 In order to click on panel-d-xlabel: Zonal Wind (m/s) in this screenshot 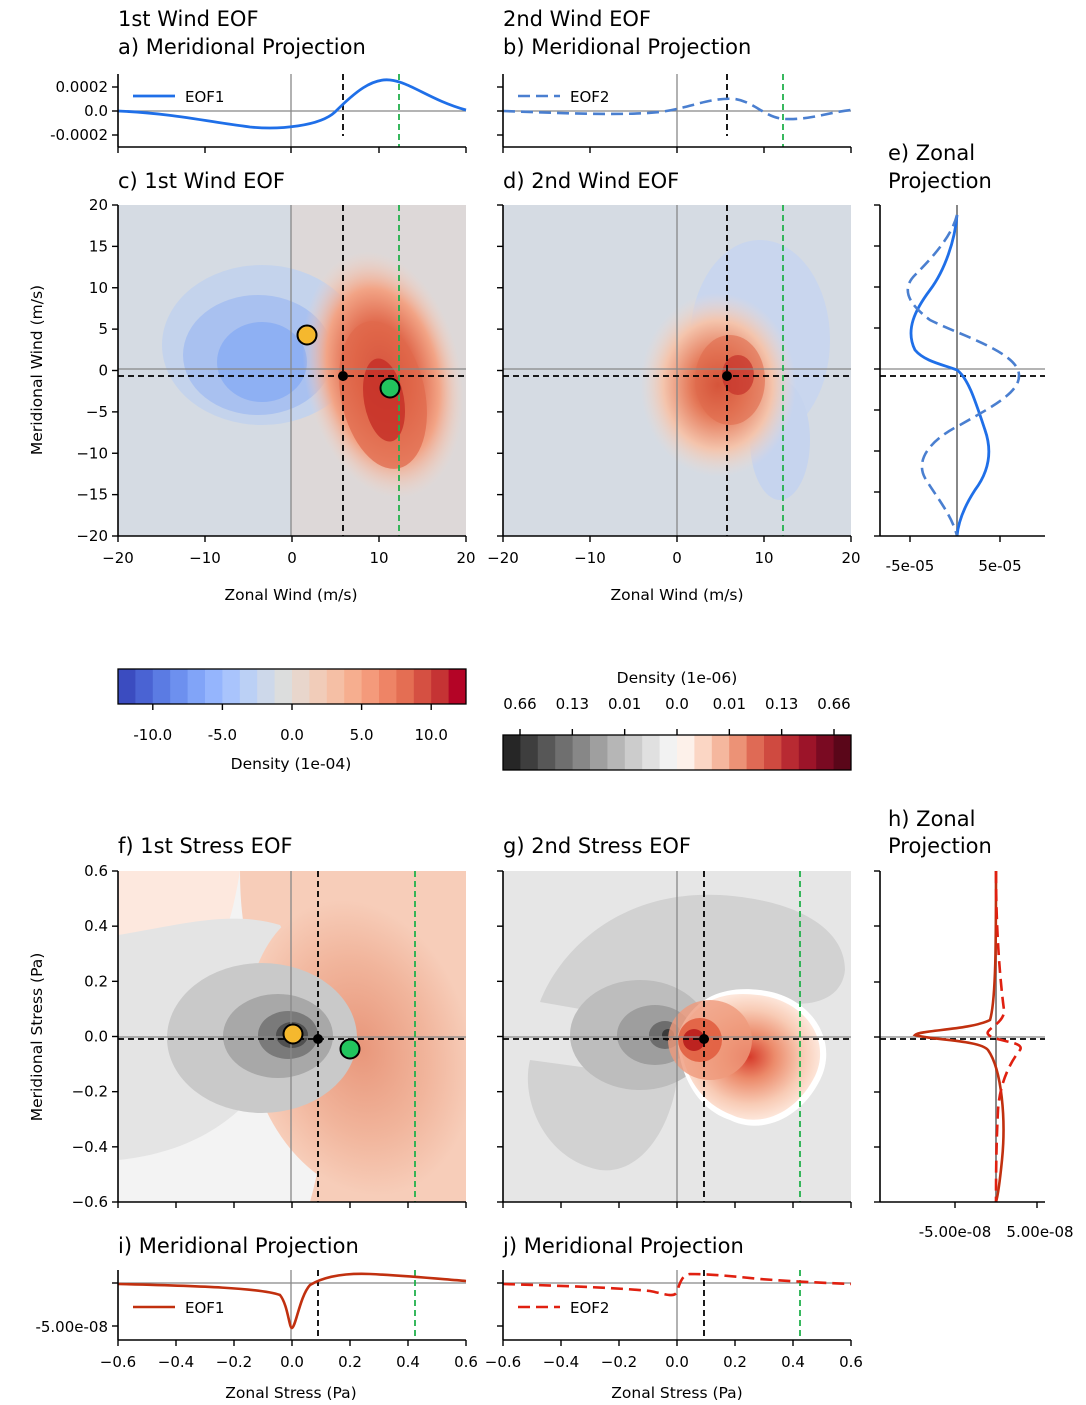, I will do `click(676, 595)`.